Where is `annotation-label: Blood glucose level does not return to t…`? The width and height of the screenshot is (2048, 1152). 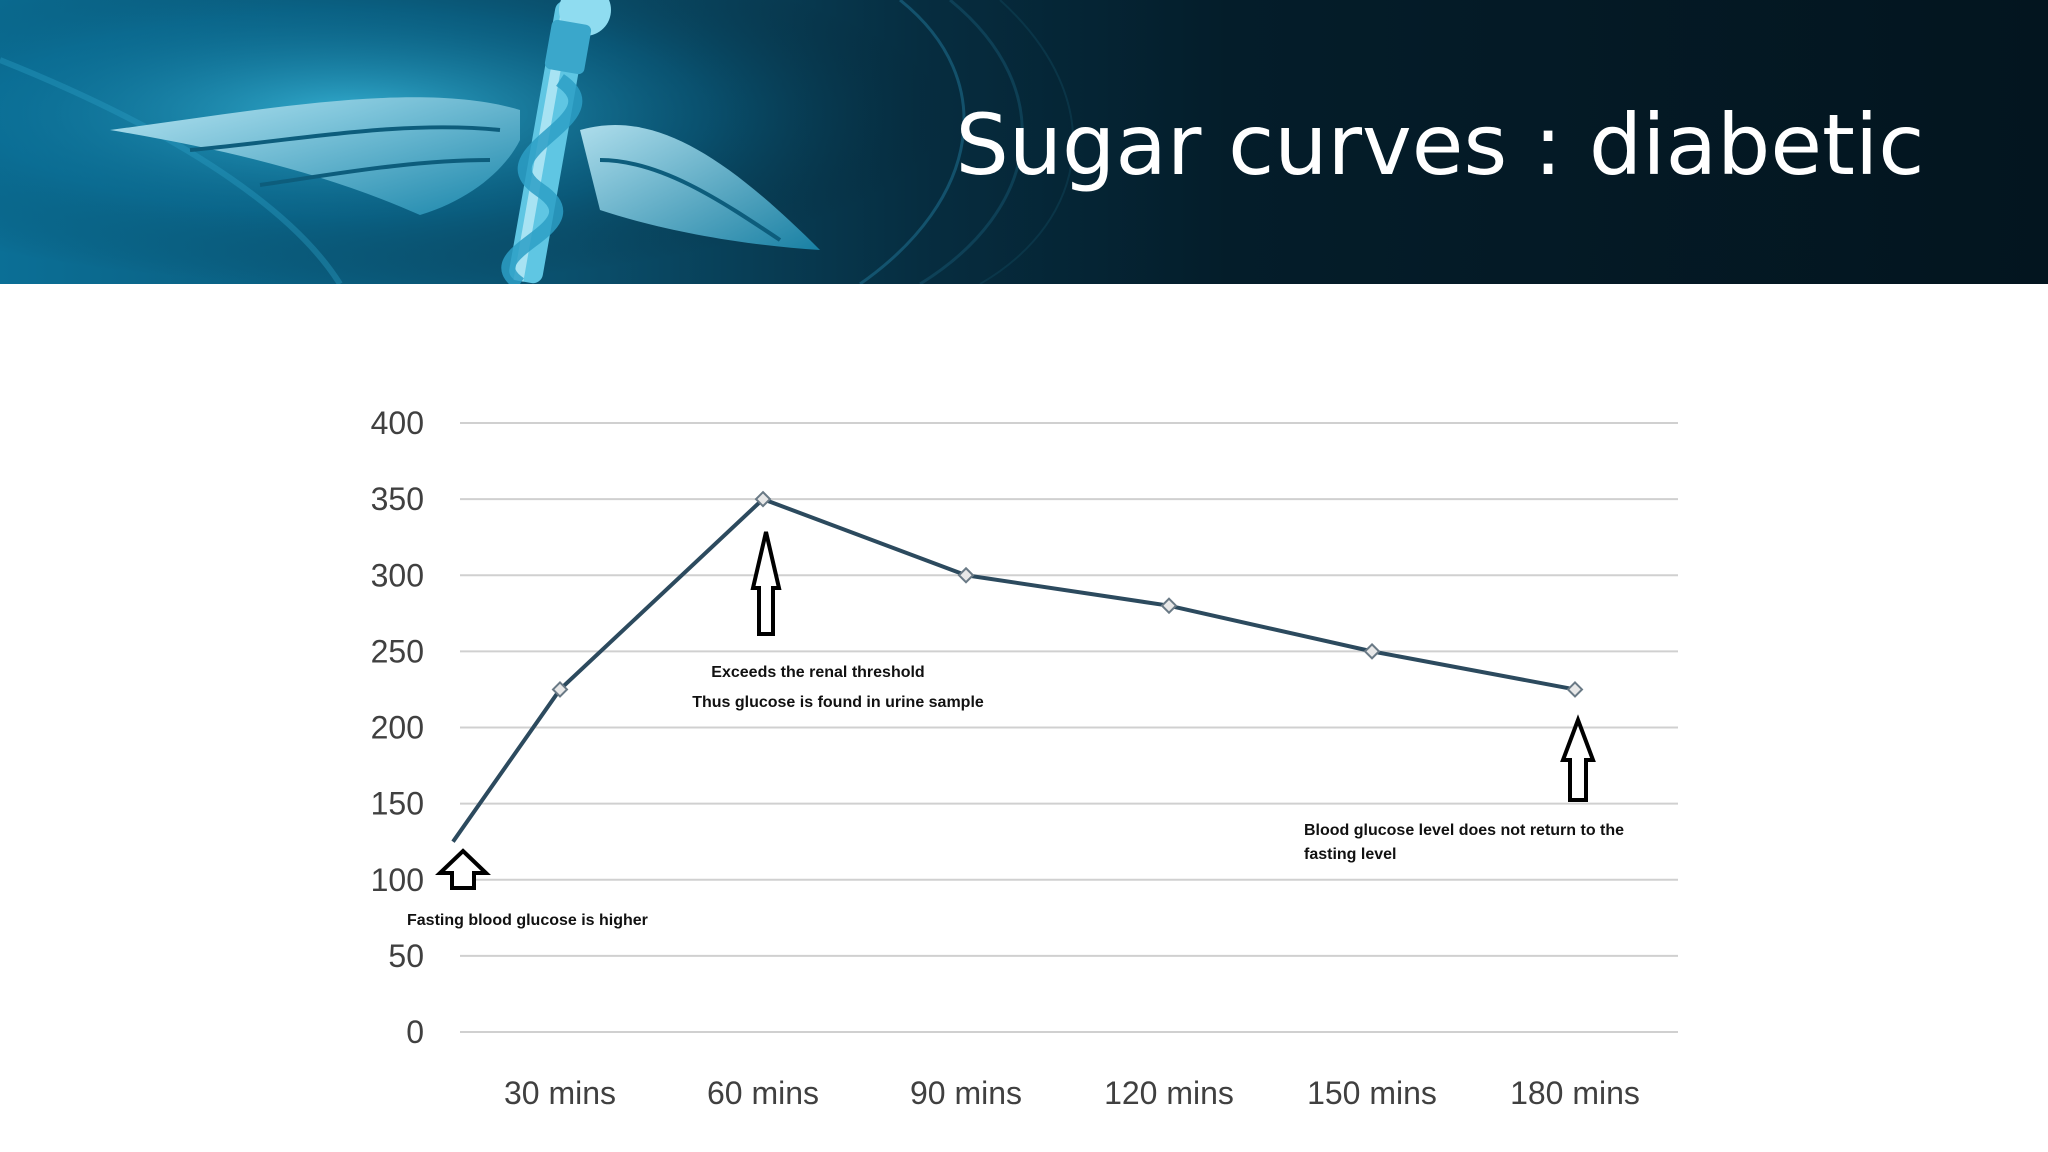
annotation-label: Blood glucose level does not return to t… is located at coordinates (1464, 830).